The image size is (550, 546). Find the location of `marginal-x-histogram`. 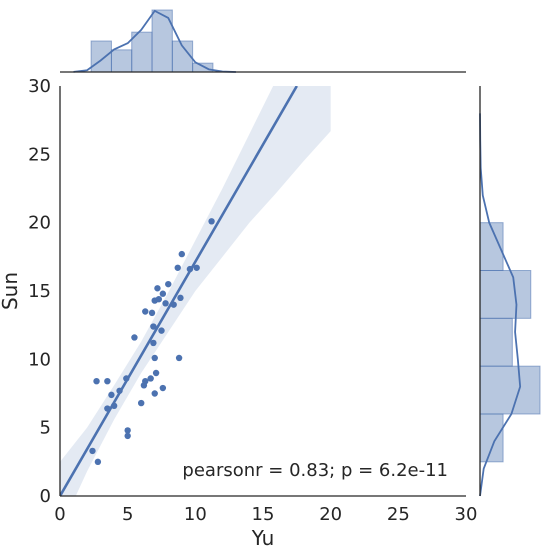

marginal-x-histogram is located at coordinates (152, 41).